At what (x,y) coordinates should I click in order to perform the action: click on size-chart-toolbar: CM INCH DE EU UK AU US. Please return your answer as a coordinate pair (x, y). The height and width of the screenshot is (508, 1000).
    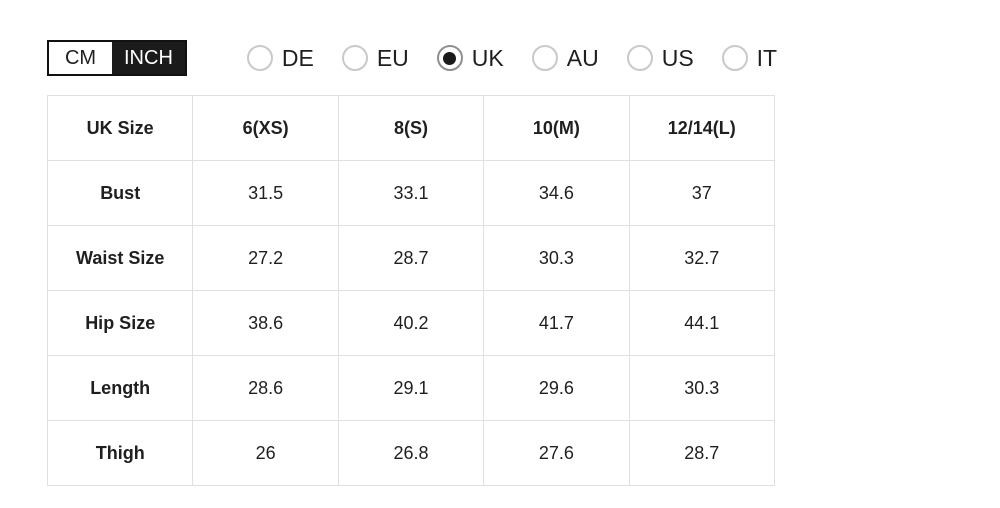
    Looking at the image, I should click on (412, 58).